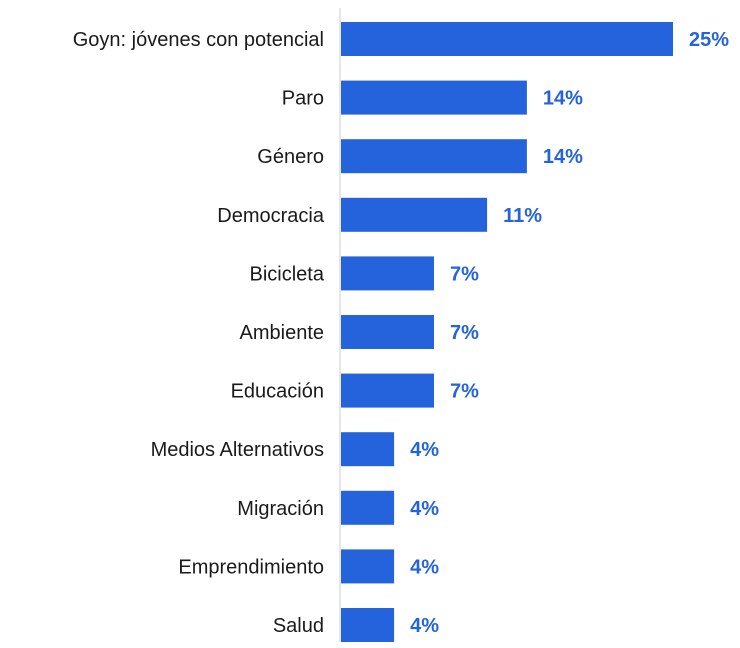  I want to click on category-label: Educación, so click(277, 392).